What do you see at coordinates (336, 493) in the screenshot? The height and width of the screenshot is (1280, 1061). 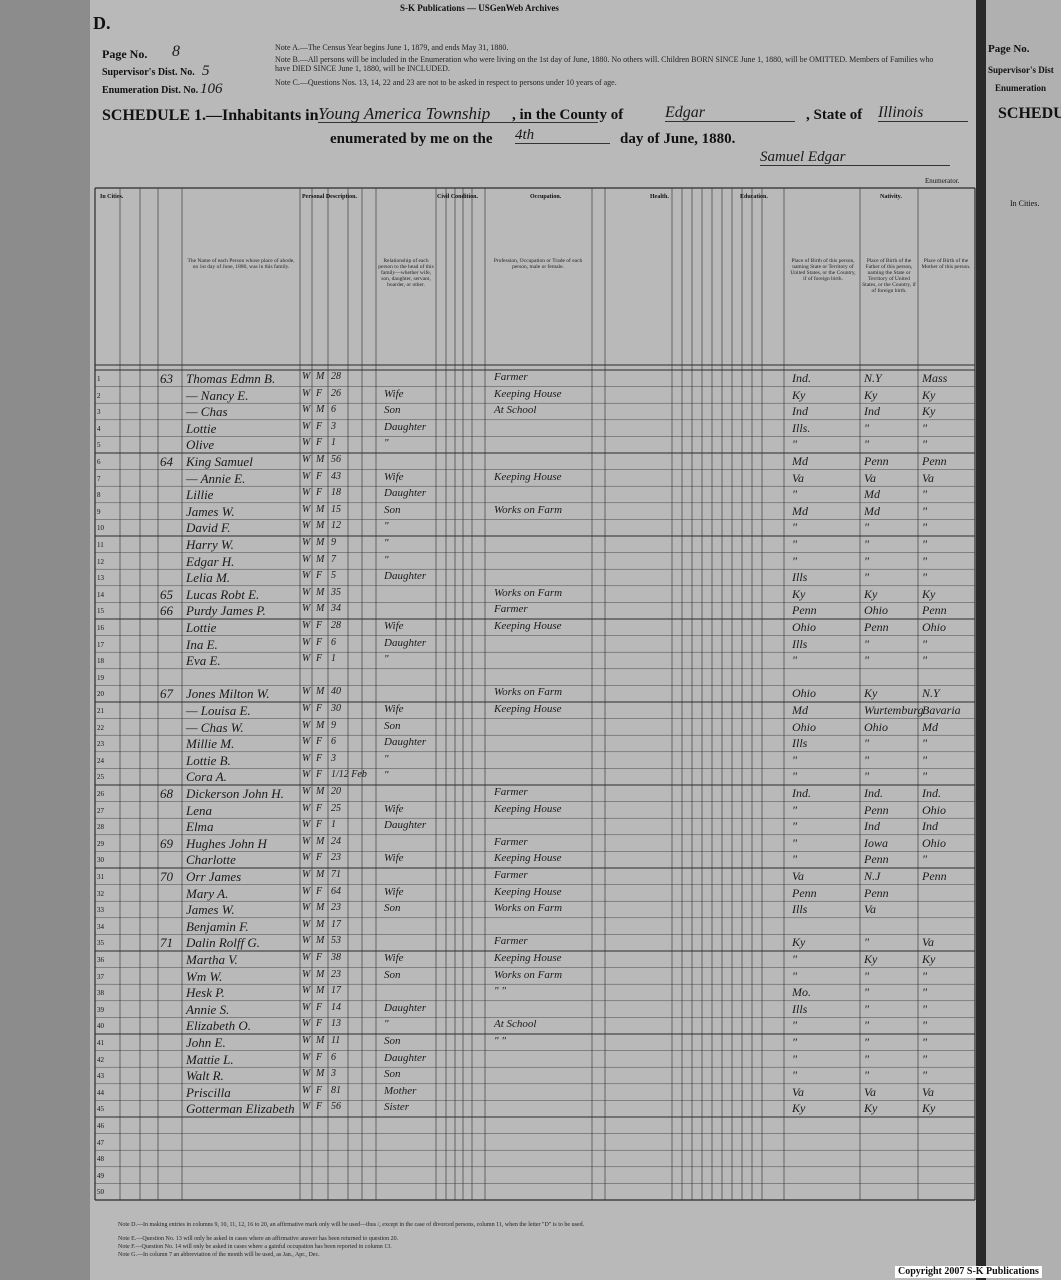 I see `age: 18` at bounding box center [336, 493].